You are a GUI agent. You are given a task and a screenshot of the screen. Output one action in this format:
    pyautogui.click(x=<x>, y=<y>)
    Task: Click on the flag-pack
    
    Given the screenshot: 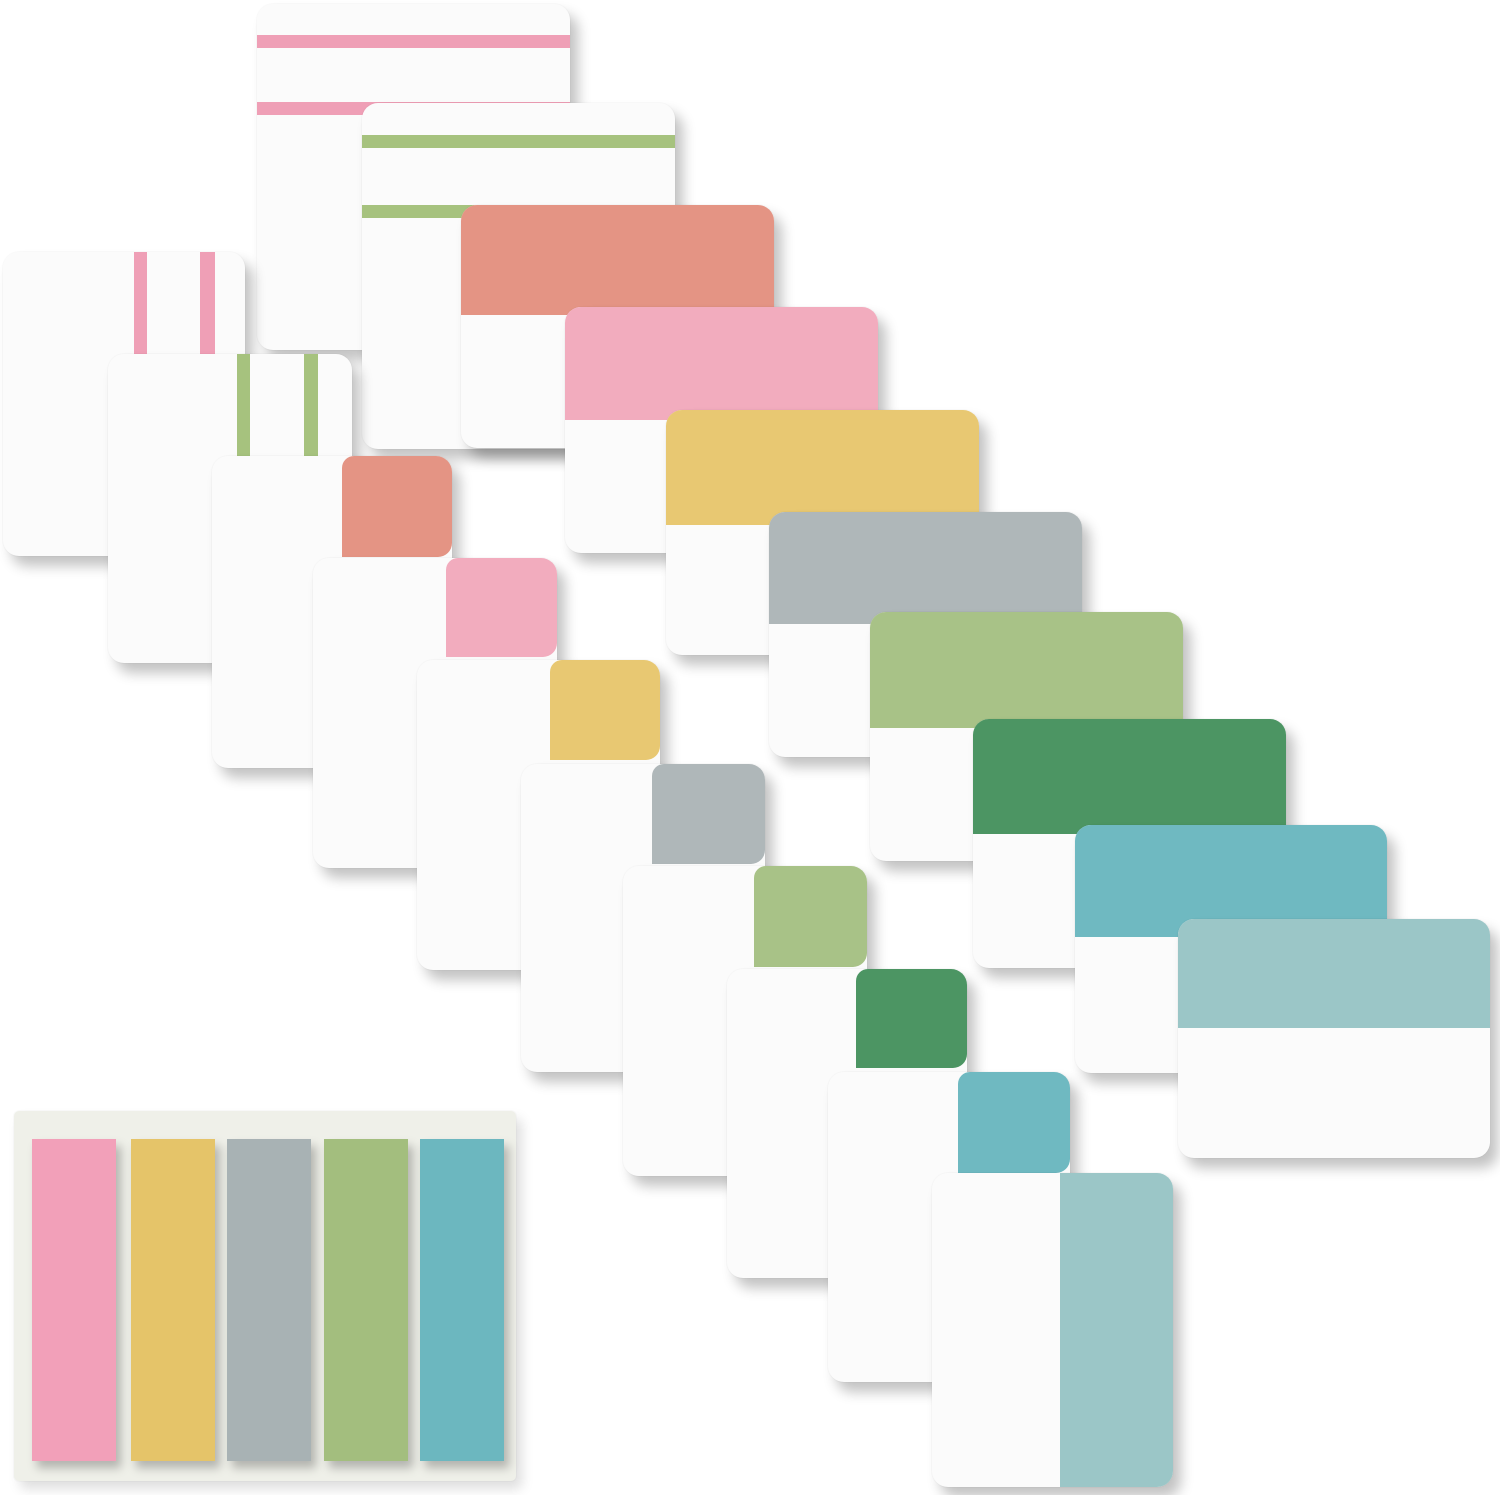 What is the action you would take?
    pyautogui.click(x=265, y=1296)
    